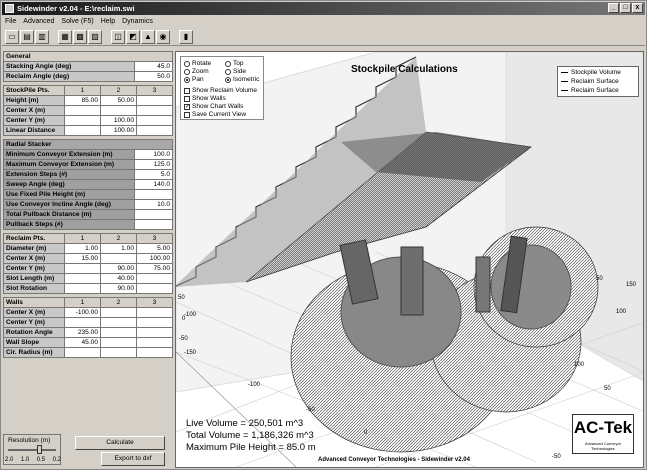  What do you see at coordinates (133, 36) in the screenshot?
I see `zoom-icon: ◩` at bounding box center [133, 36].